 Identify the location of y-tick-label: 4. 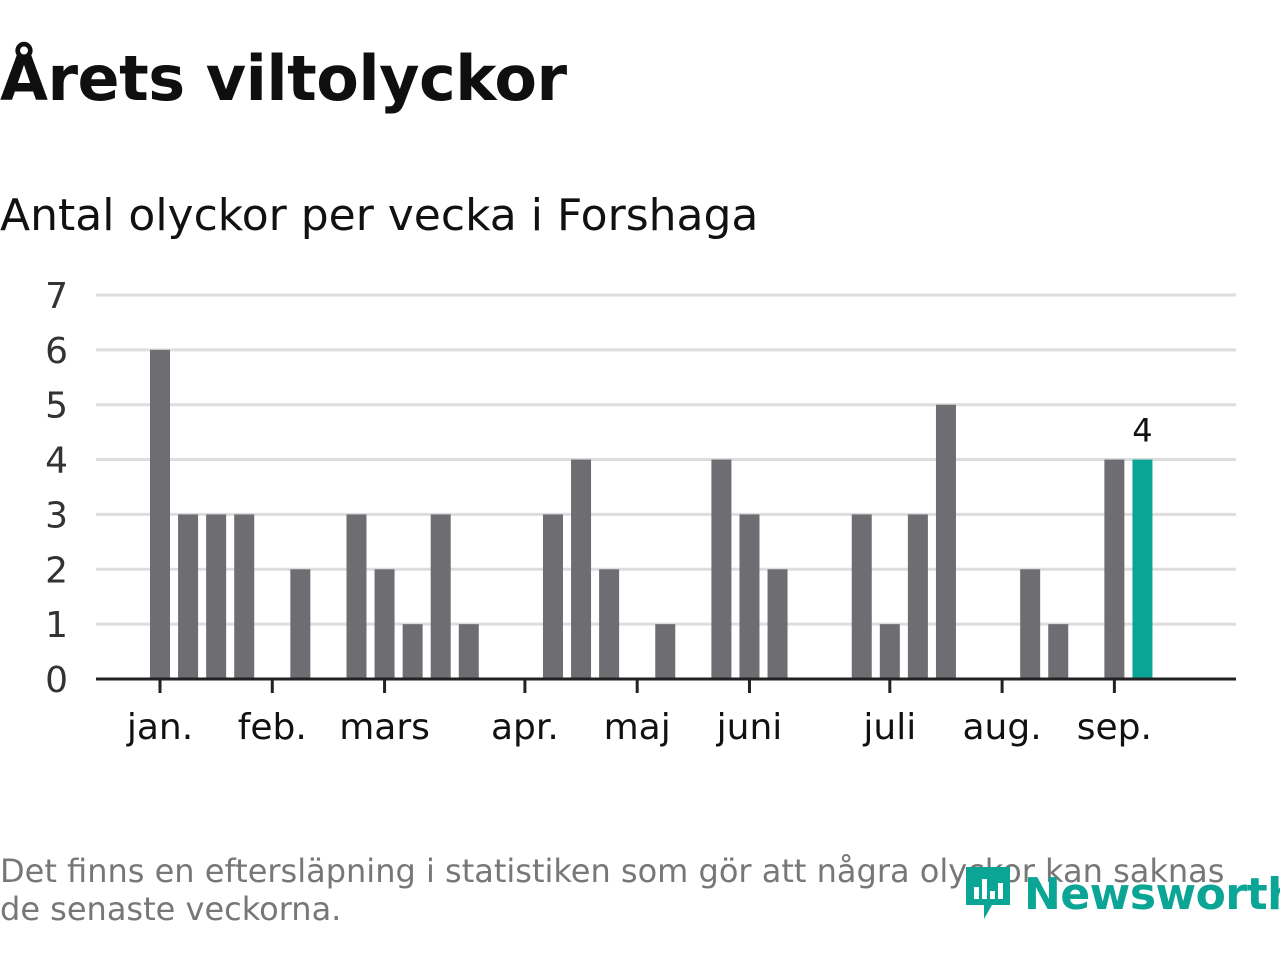
(56, 461).